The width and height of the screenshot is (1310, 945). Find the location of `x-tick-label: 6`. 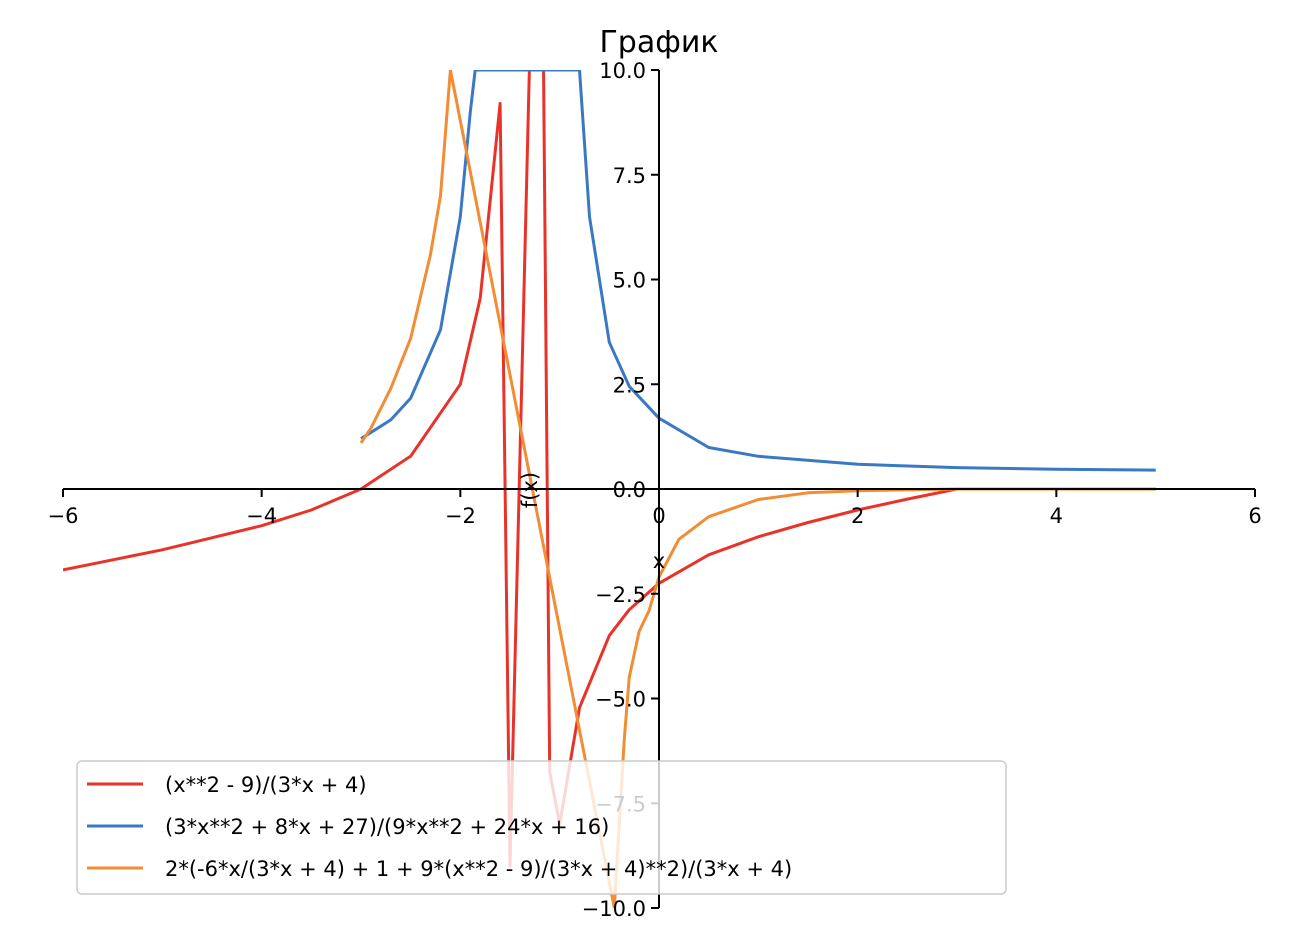

x-tick-label: 6 is located at coordinates (1254, 516).